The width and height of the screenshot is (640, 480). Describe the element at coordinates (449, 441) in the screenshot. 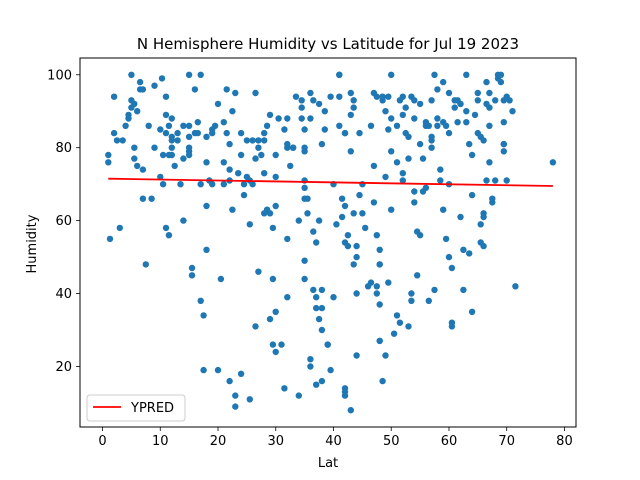

I see `x-tick-label: 60` at that location.